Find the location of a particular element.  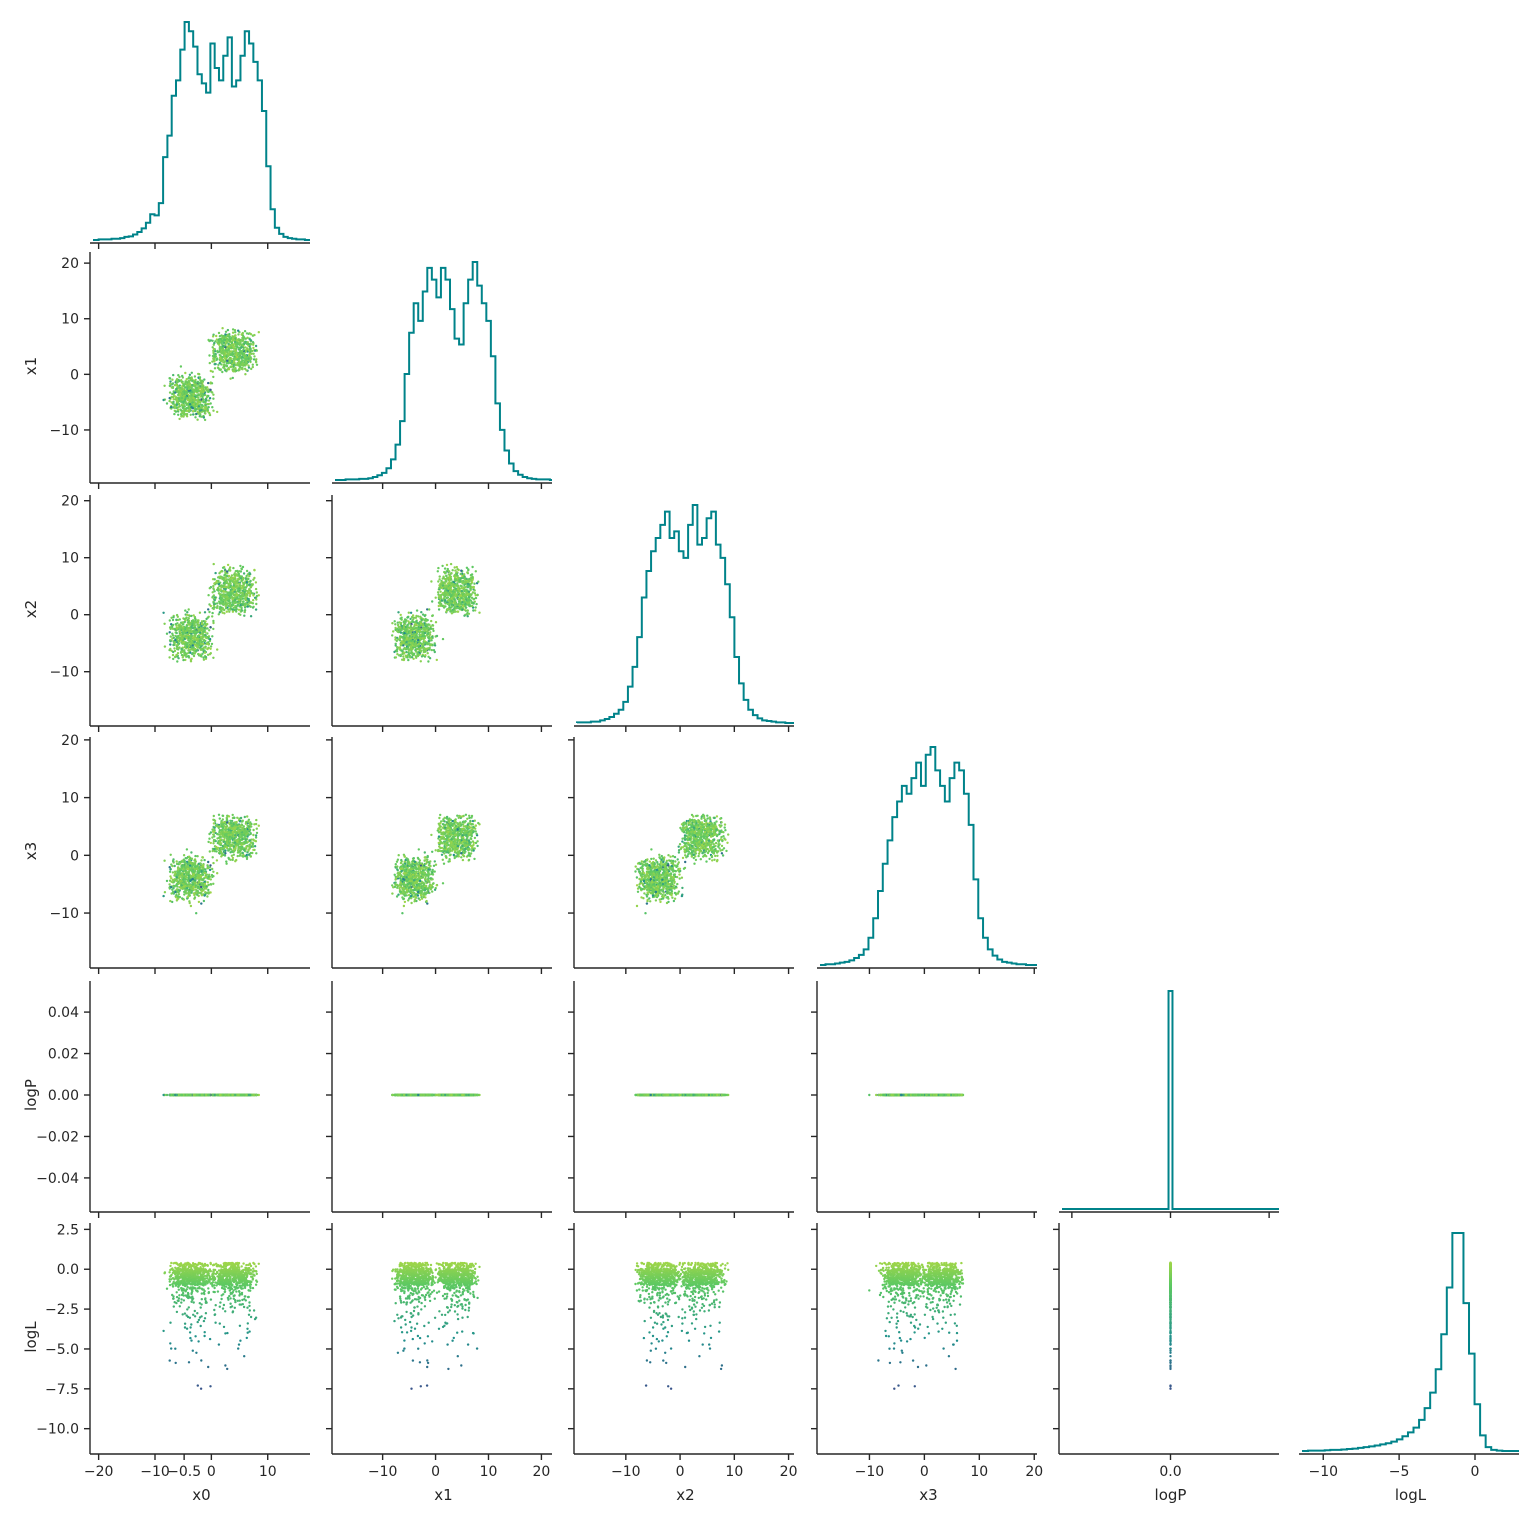

y-tick-label: 10 is located at coordinates (70, 799).